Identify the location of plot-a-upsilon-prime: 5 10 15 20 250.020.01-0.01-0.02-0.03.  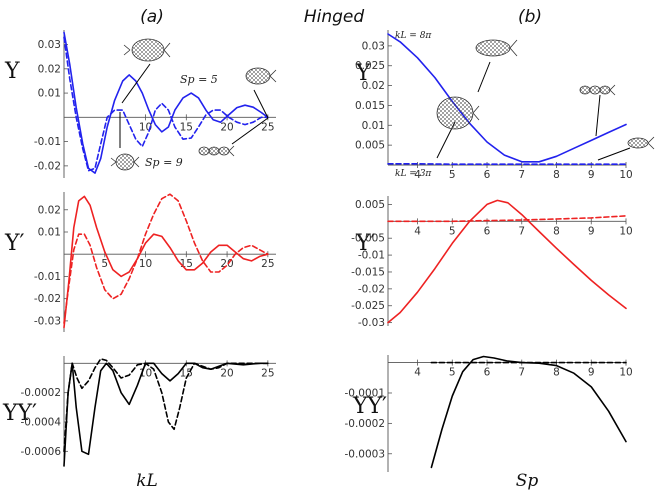
(155, 262).